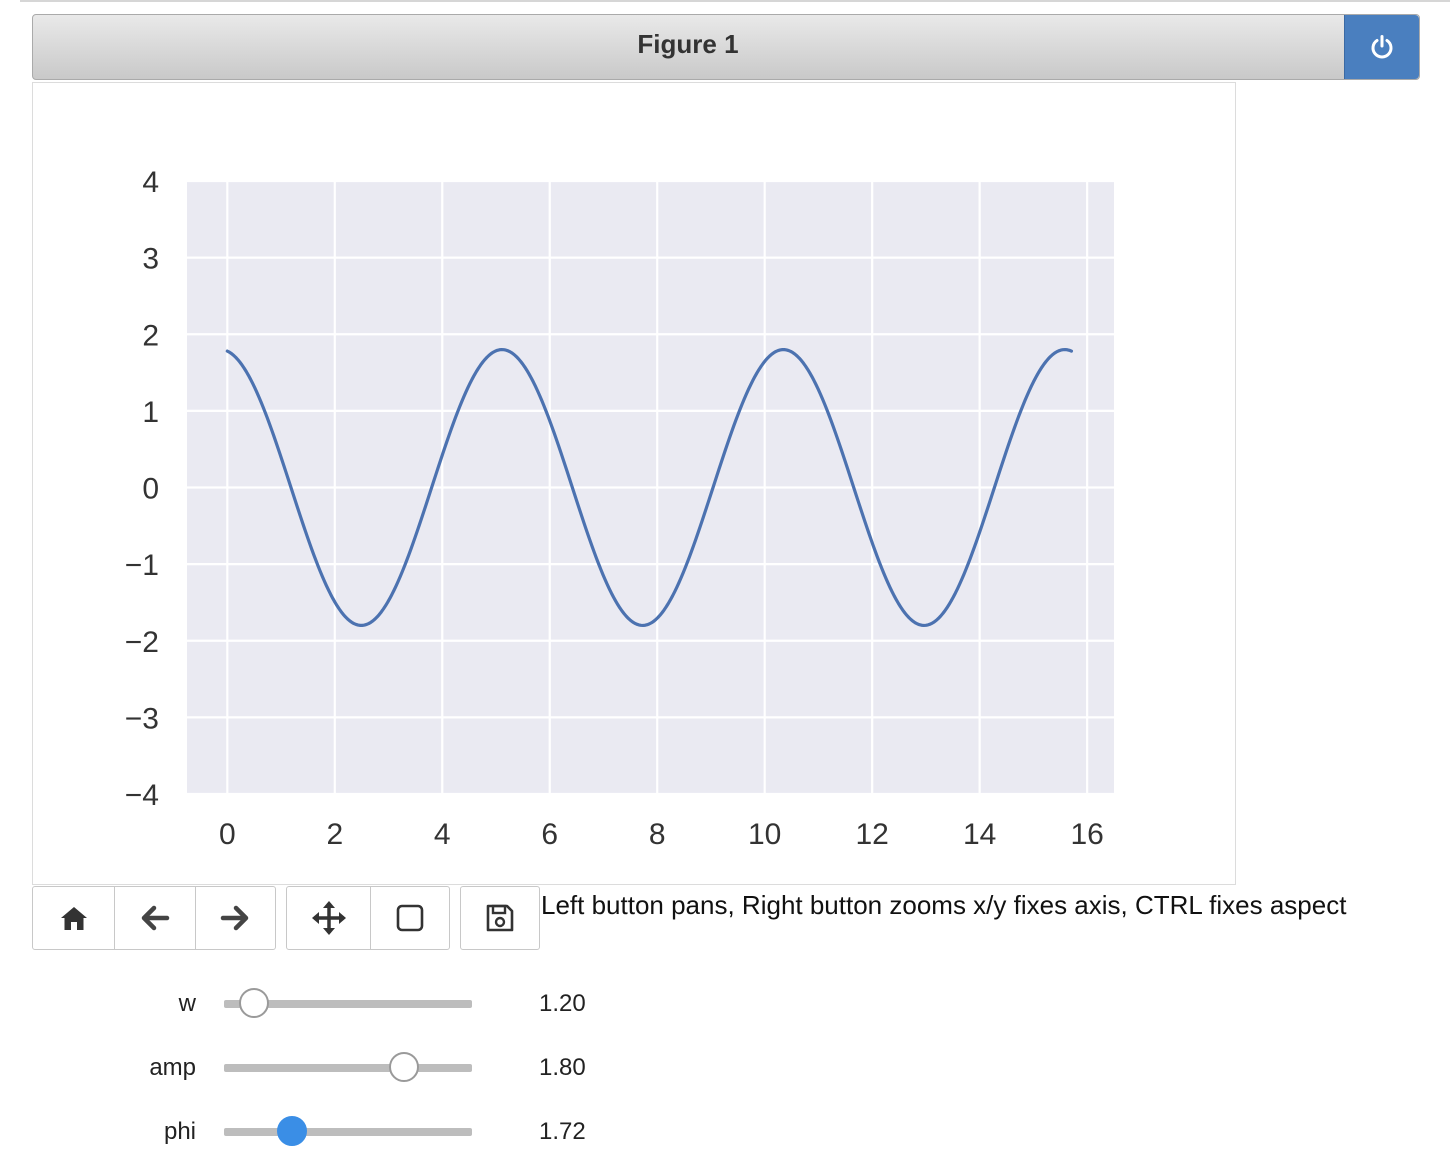 The image size is (1450, 1162). I want to click on save-button, so click(500, 918).